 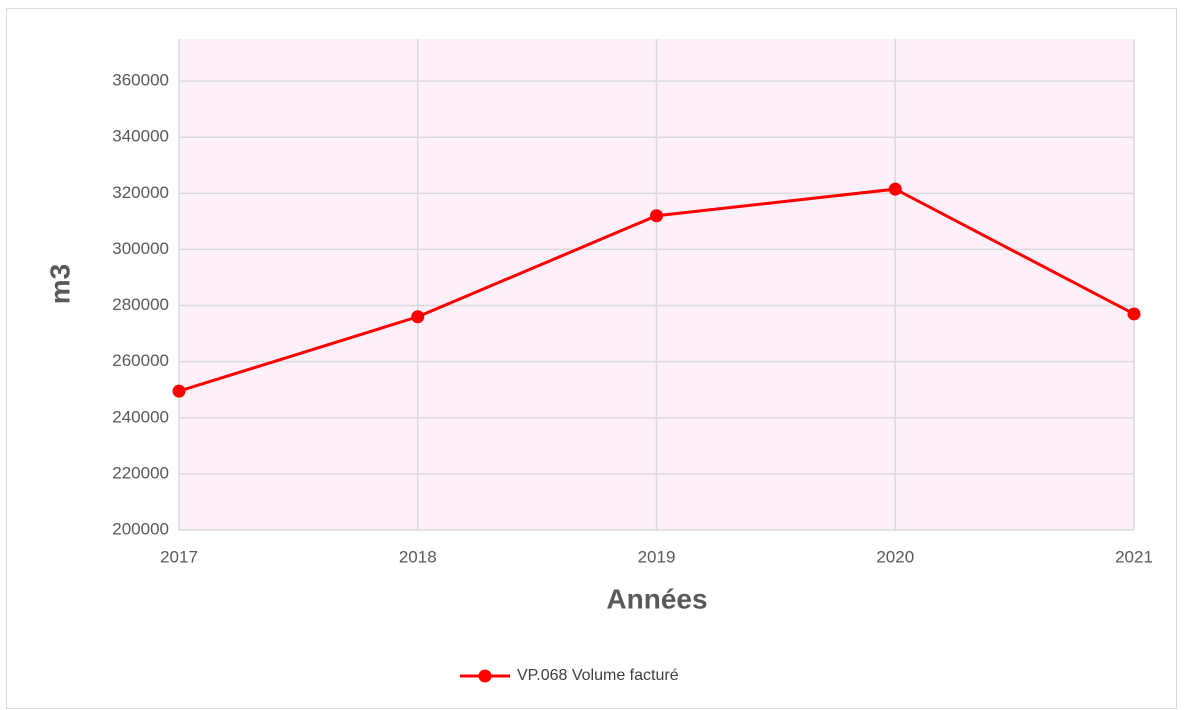 I want to click on y-tick-label: 300000, so click(x=140, y=248).